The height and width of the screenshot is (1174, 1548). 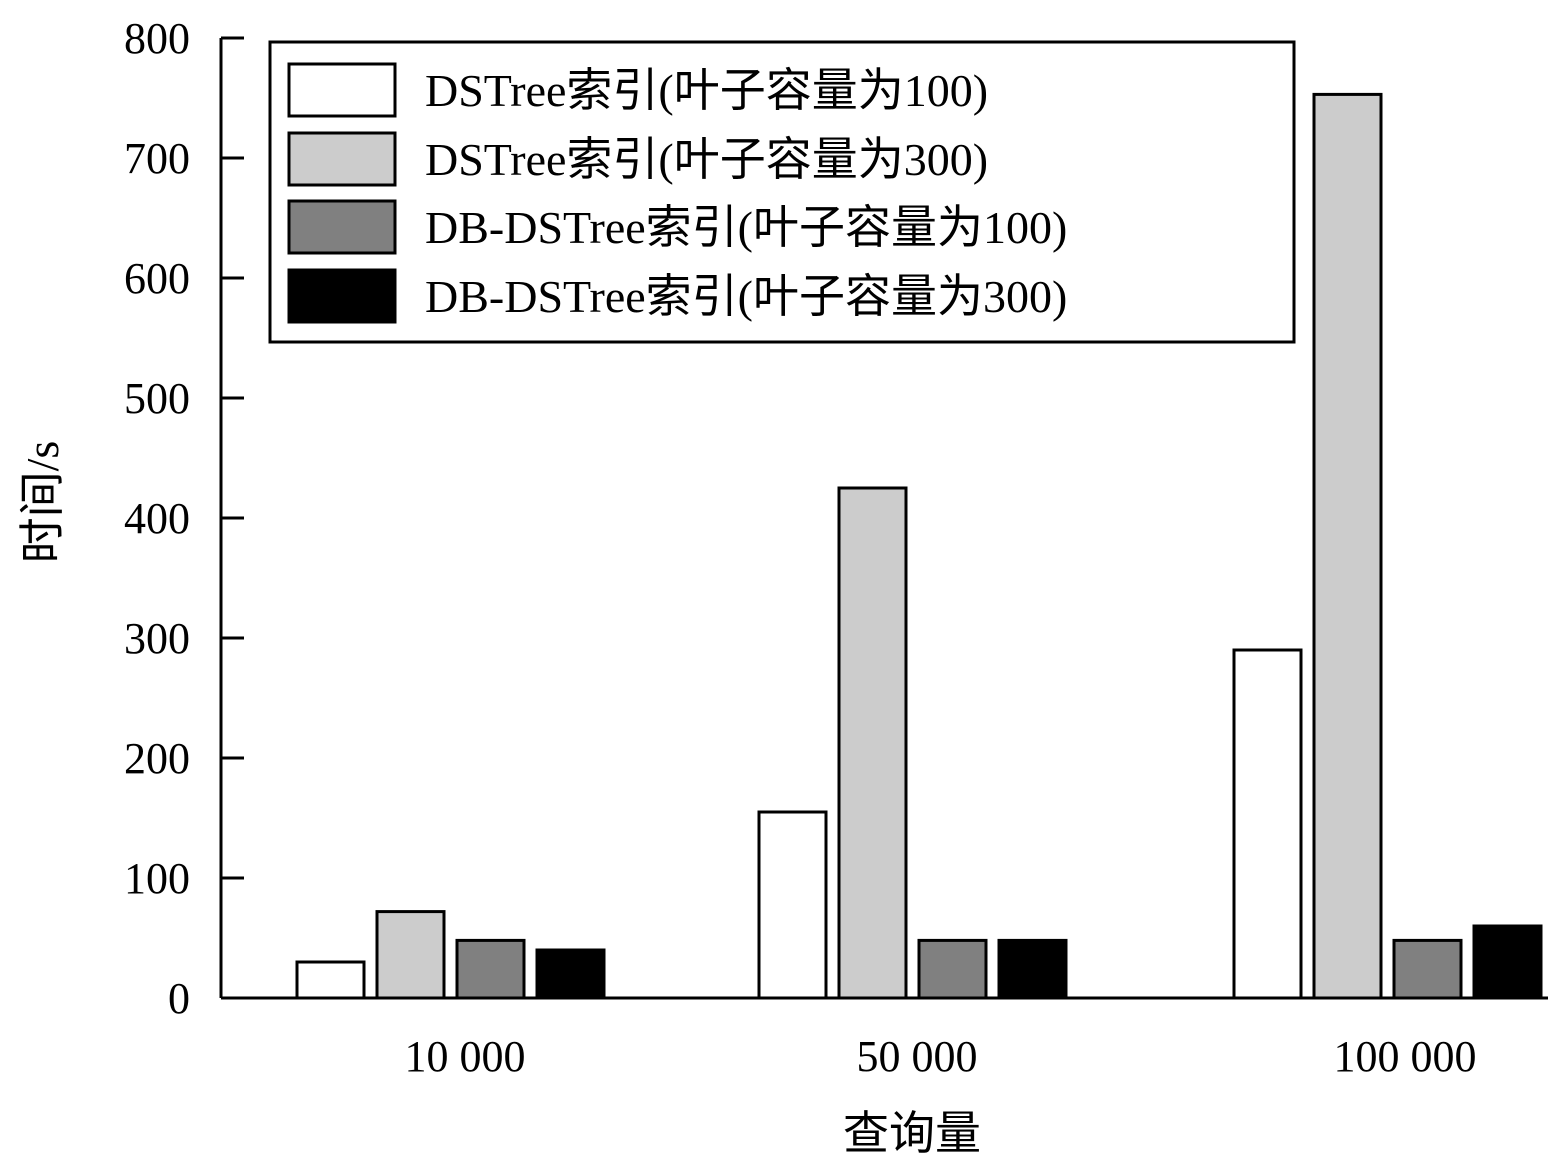 I want to click on y-tick-label: 0, so click(x=179, y=998).